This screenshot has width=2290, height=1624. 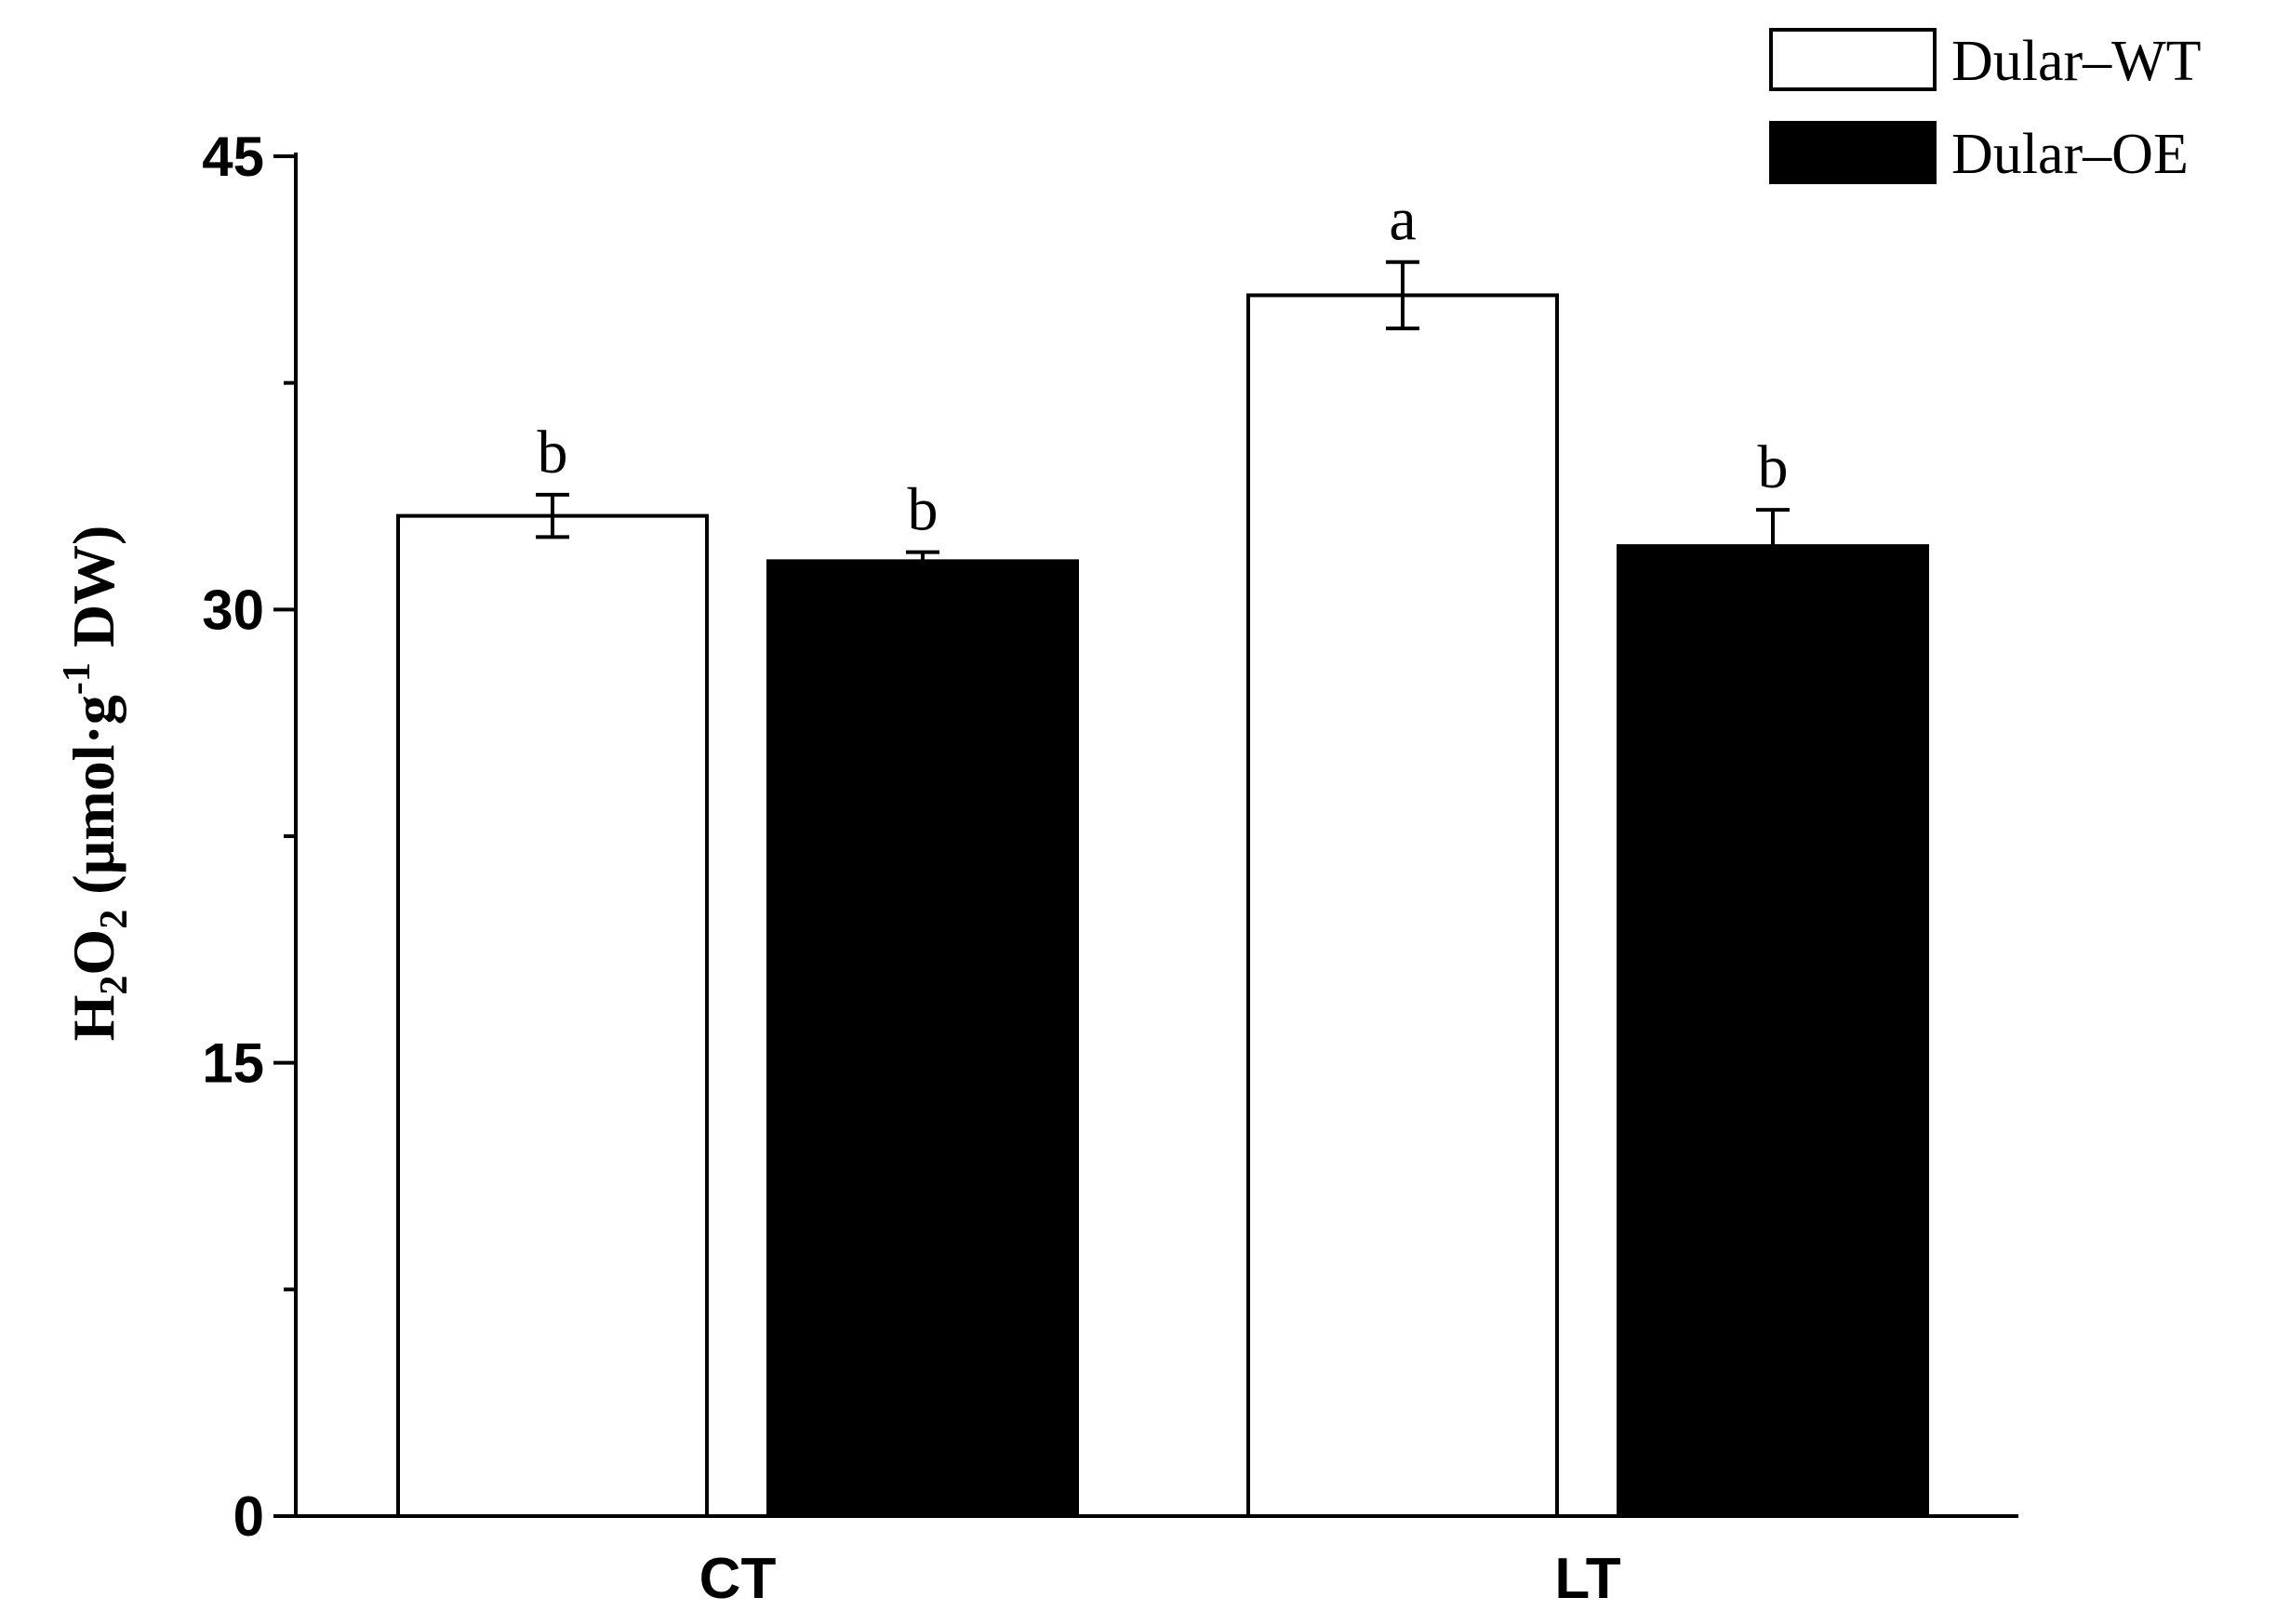 I want to click on bar-ct-oe, so click(x=922, y=1039).